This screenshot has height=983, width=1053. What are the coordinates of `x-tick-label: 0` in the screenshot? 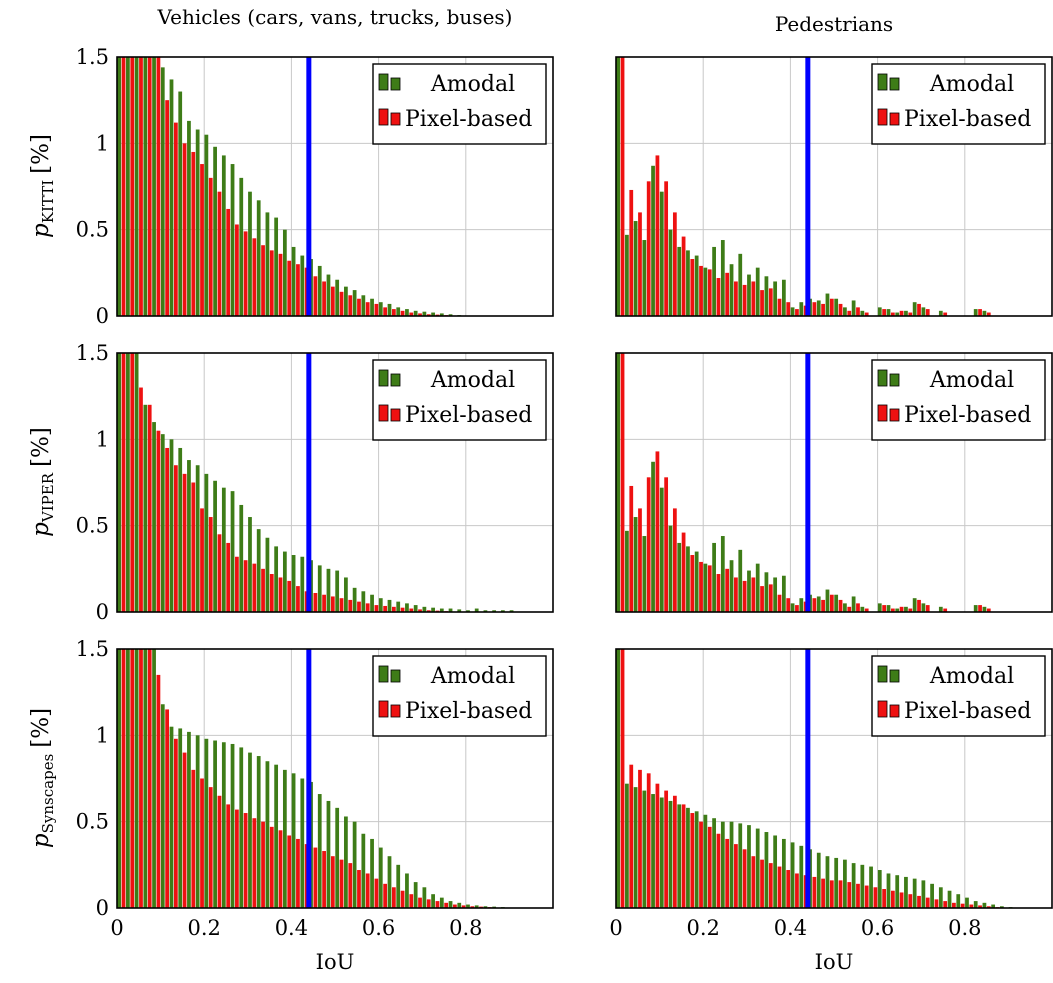 It's located at (615, 928).